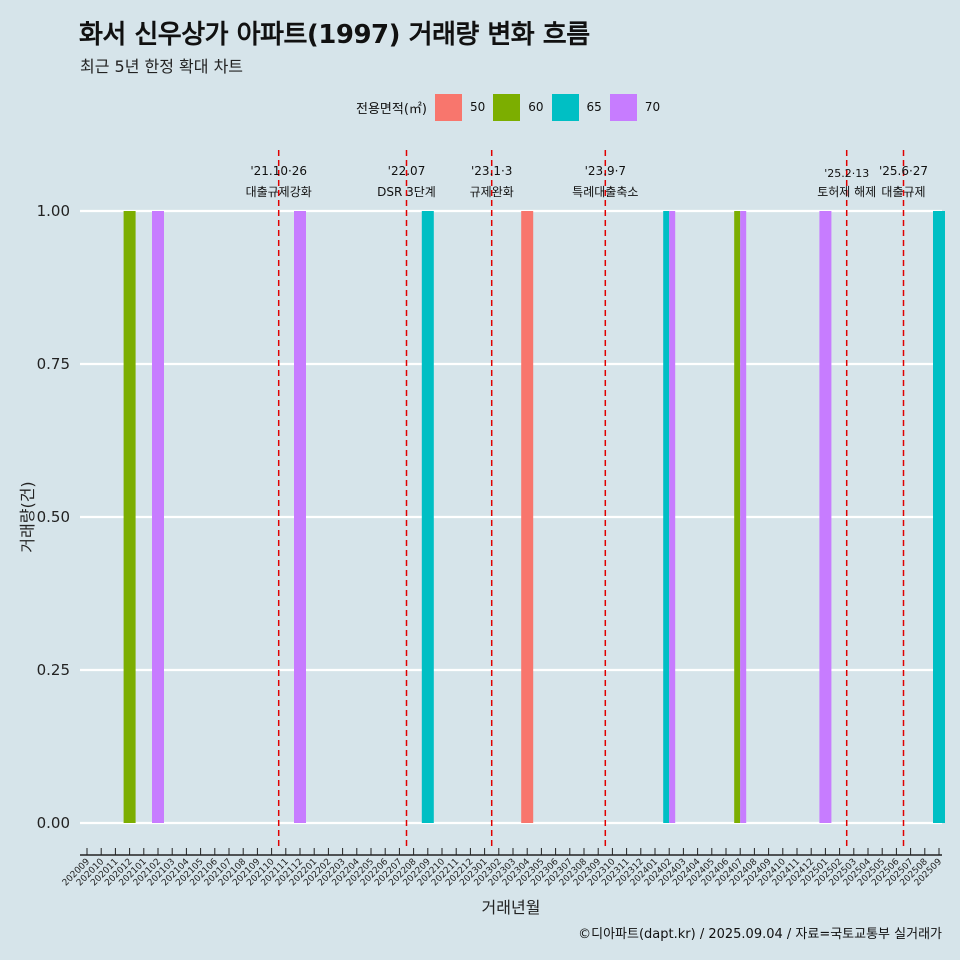 The image size is (960, 960). Describe the element at coordinates (846, 173) in the screenshot. I see `event-date-label: '25.2·13` at that location.